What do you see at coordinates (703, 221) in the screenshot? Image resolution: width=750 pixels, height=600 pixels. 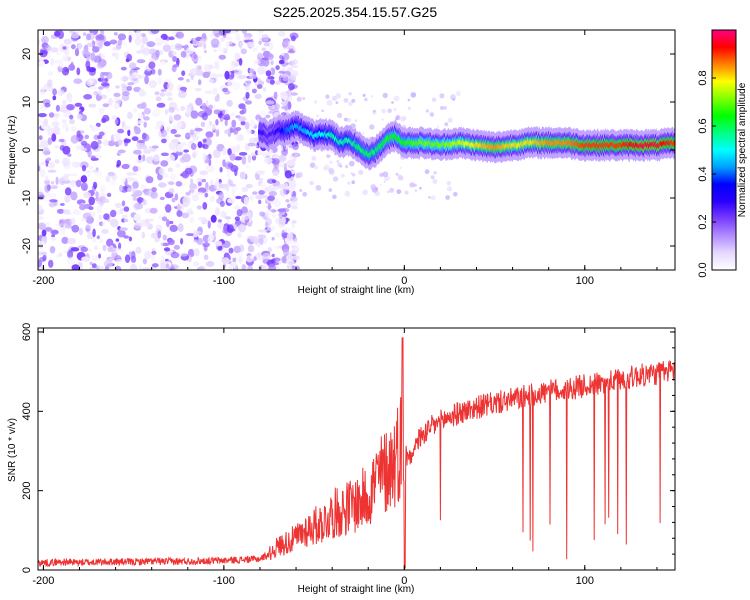 I see `colorbar-tick-label: 0.2` at bounding box center [703, 221].